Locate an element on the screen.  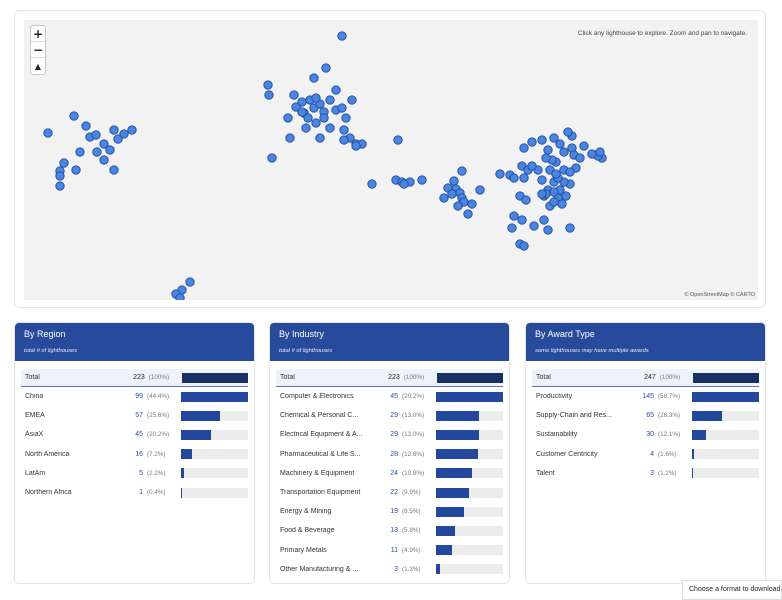
industry-row: Computer & Electronics 45 (20.2%) is located at coordinates (389, 396).